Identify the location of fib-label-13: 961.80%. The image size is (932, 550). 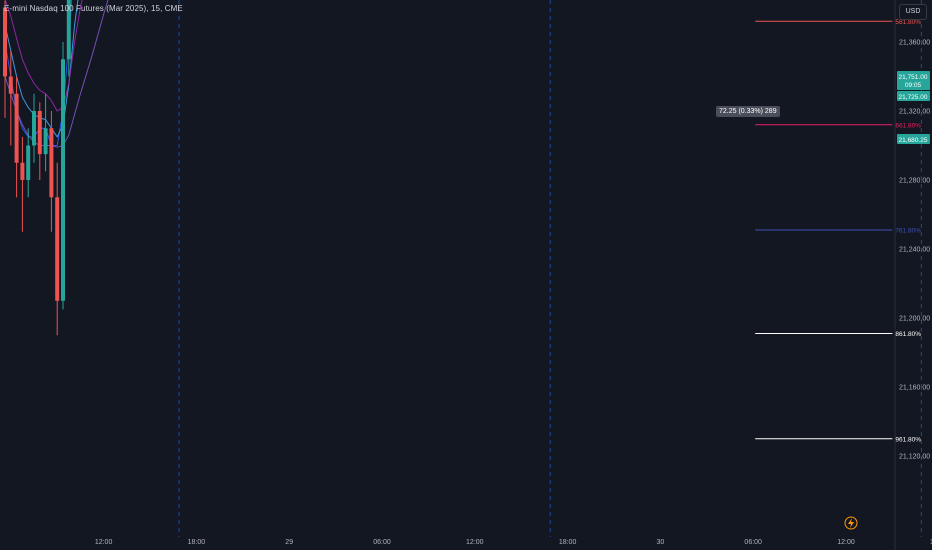
(908, 439).